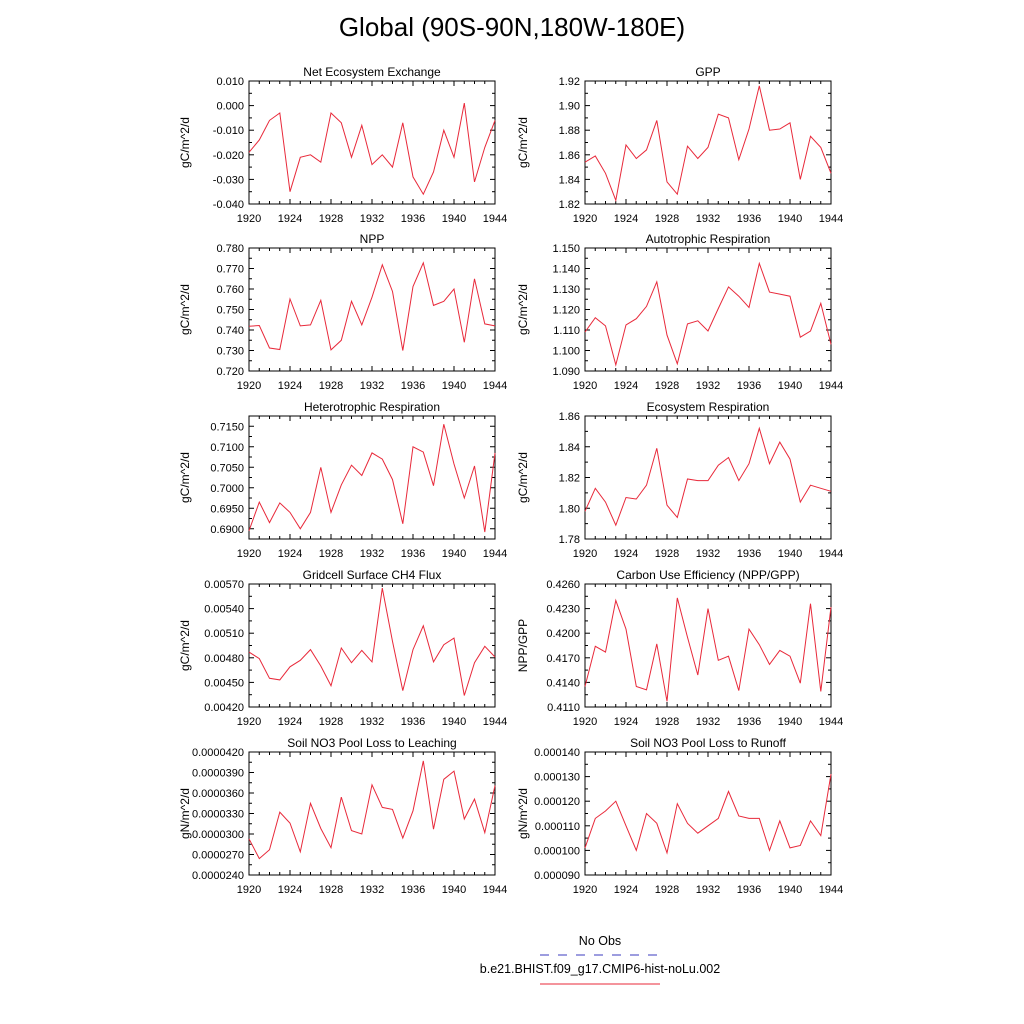  Describe the element at coordinates (563, 683) in the screenshot. I see `y-tick-label: 0.4140` at that location.